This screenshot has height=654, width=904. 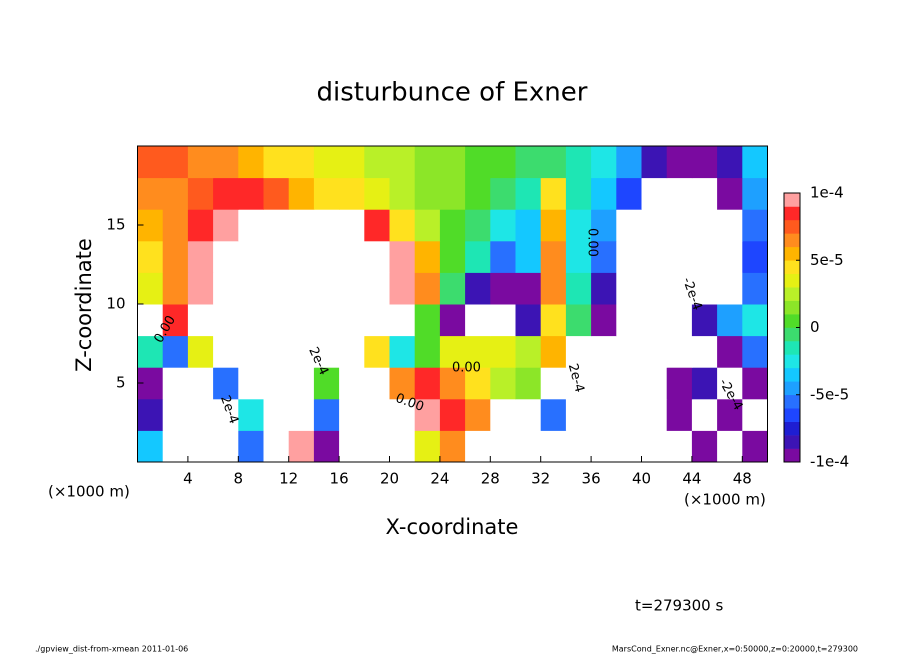 What do you see at coordinates (439, 479) in the screenshot?
I see `x-tick-label: 24` at bounding box center [439, 479].